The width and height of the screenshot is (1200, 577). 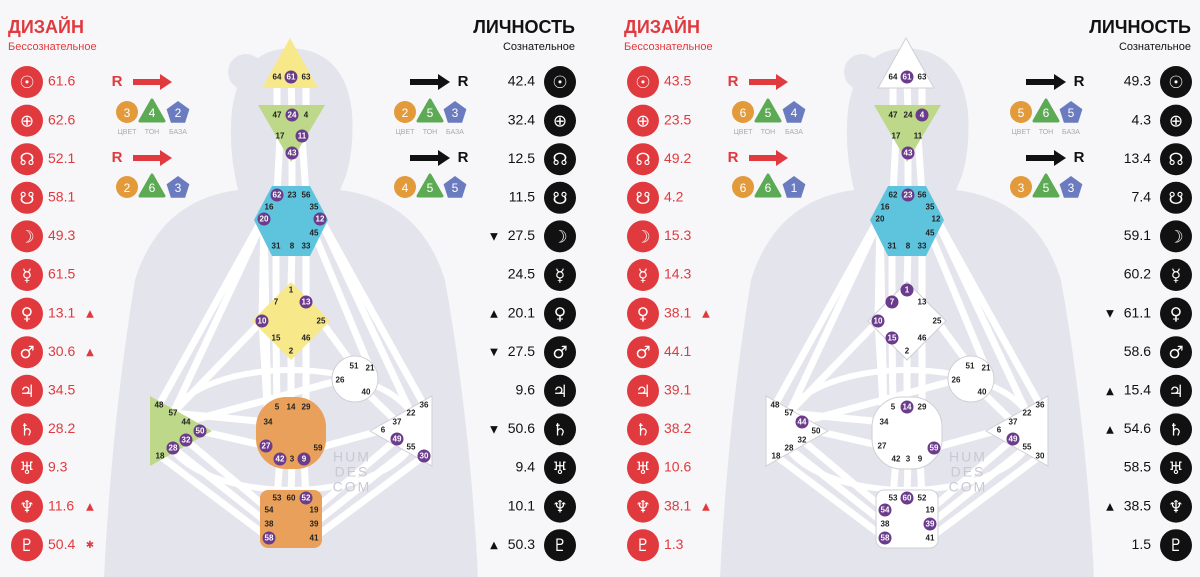 I want to click on planet-value: 15.3, so click(x=677, y=235).